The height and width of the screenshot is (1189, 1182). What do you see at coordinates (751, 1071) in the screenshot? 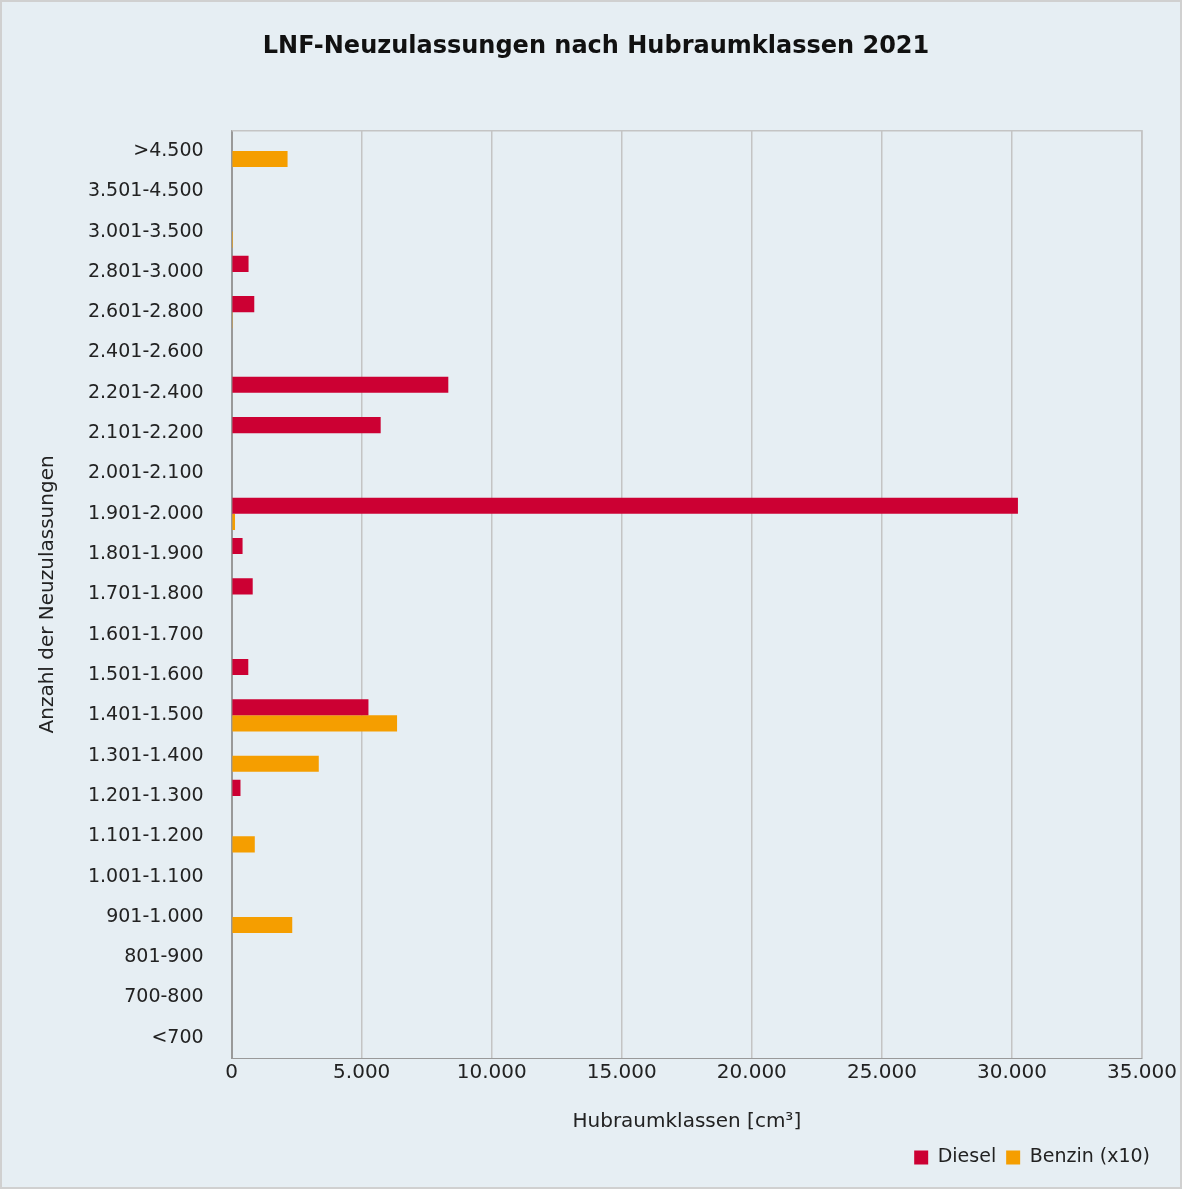
I see `x-tick-label: 20.000` at bounding box center [751, 1071].